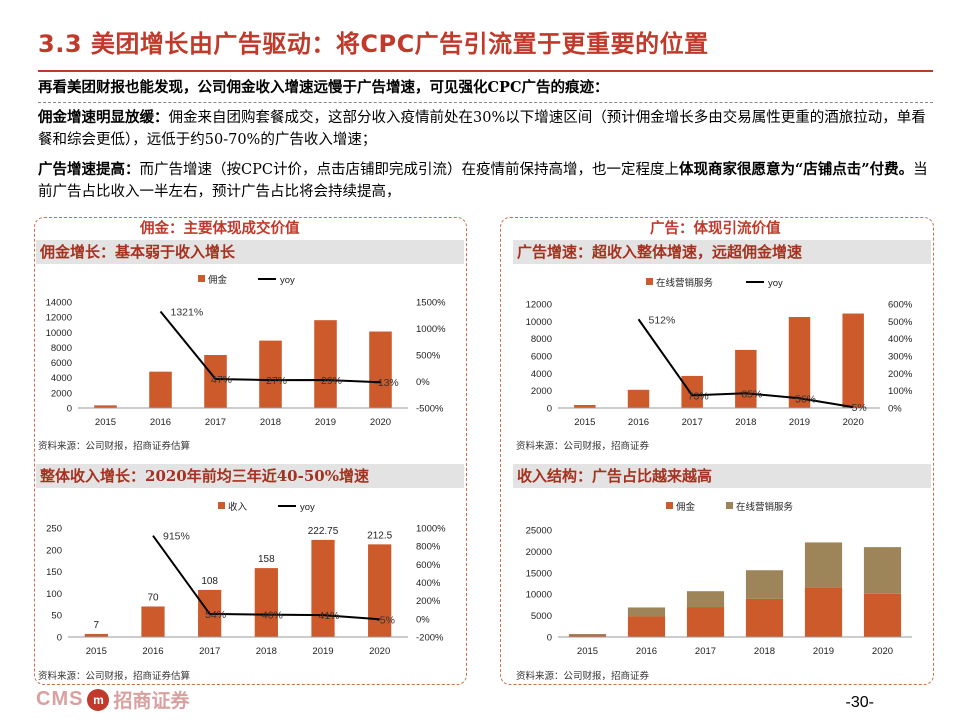 This screenshot has width=960, height=720. What do you see at coordinates (685, 283) in the screenshot?
I see `legend-label: 在线营销服务` at bounding box center [685, 283].